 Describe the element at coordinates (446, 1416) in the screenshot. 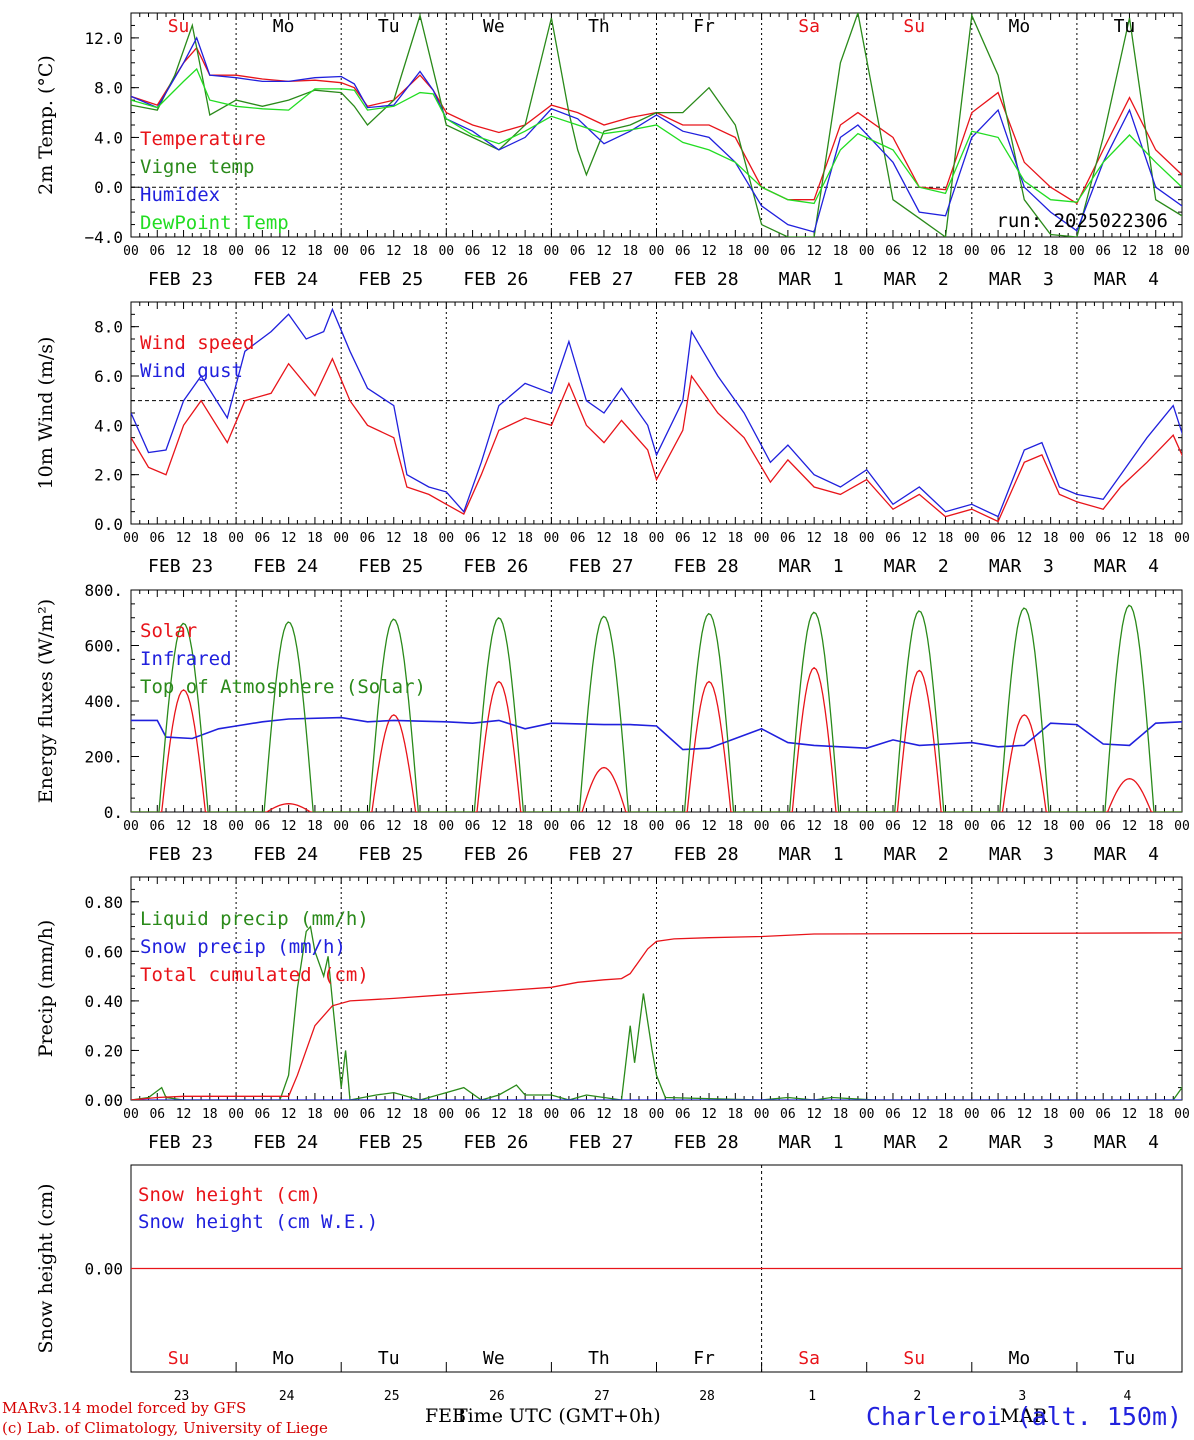

I see `bottom-month-feb: FEB` at that location.